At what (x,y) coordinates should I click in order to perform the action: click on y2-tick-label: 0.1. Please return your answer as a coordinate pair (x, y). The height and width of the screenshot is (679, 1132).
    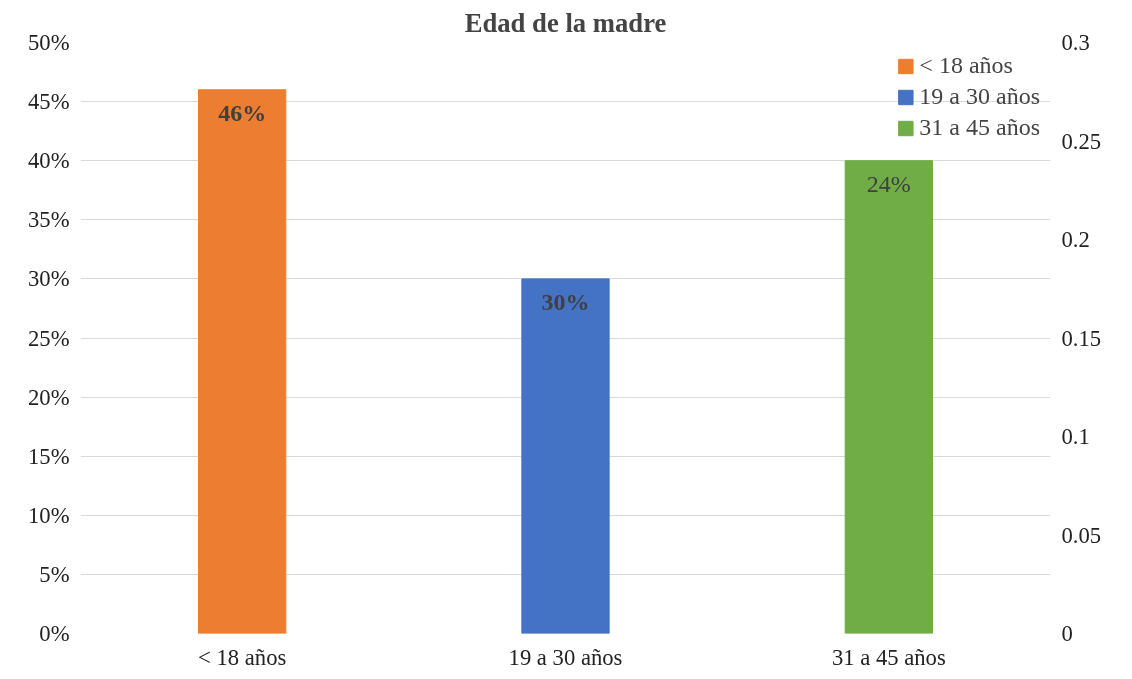
    Looking at the image, I should click on (1075, 436).